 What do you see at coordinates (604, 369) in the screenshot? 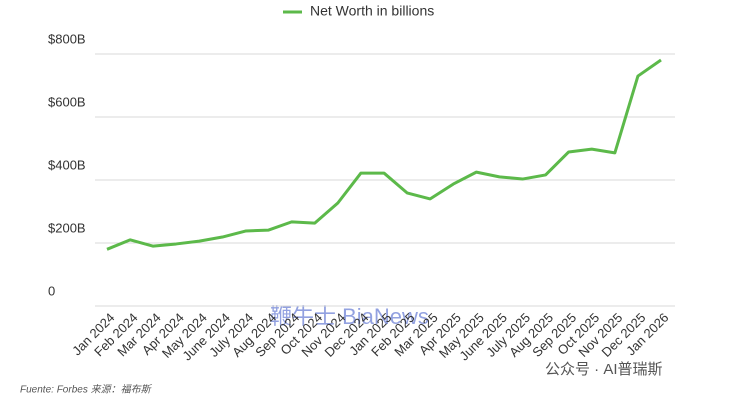
I see `watermark: 公众号 · AI普瑞斯` at bounding box center [604, 369].